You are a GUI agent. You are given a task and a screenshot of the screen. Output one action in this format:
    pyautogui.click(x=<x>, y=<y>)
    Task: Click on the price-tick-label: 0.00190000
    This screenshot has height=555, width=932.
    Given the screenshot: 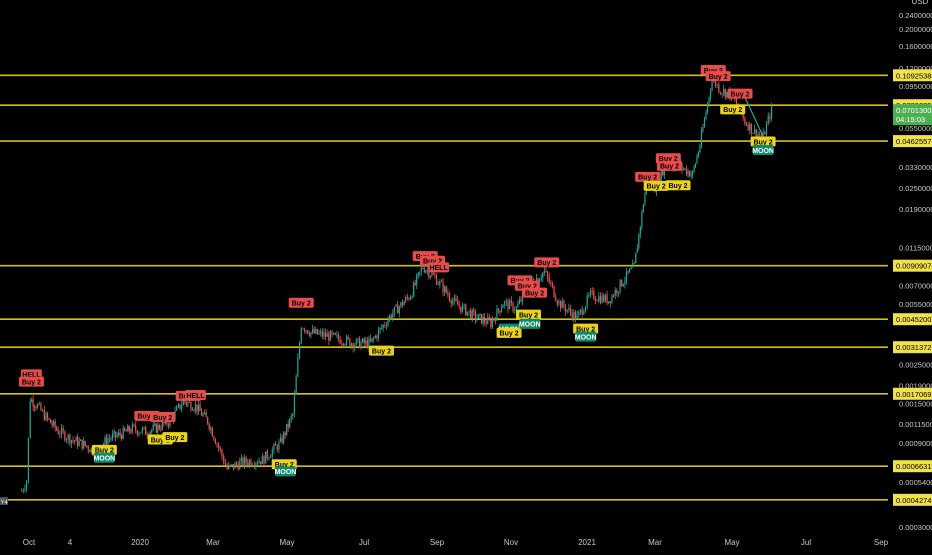 What is the action you would take?
    pyautogui.click(x=915, y=386)
    